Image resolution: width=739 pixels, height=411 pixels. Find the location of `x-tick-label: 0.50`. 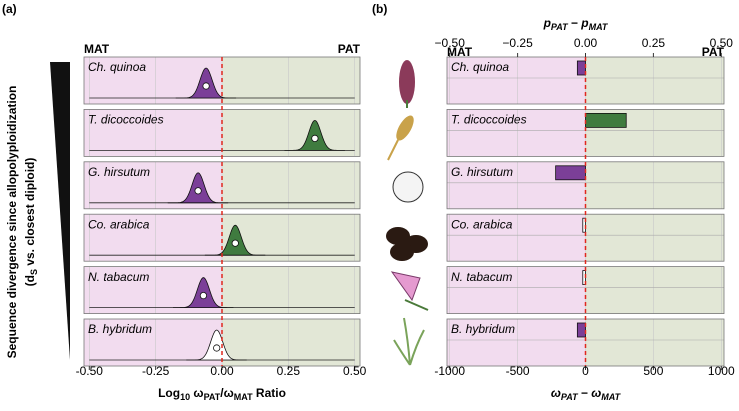

x-tick-label: 0.50 is located at coordinates (355, 371).